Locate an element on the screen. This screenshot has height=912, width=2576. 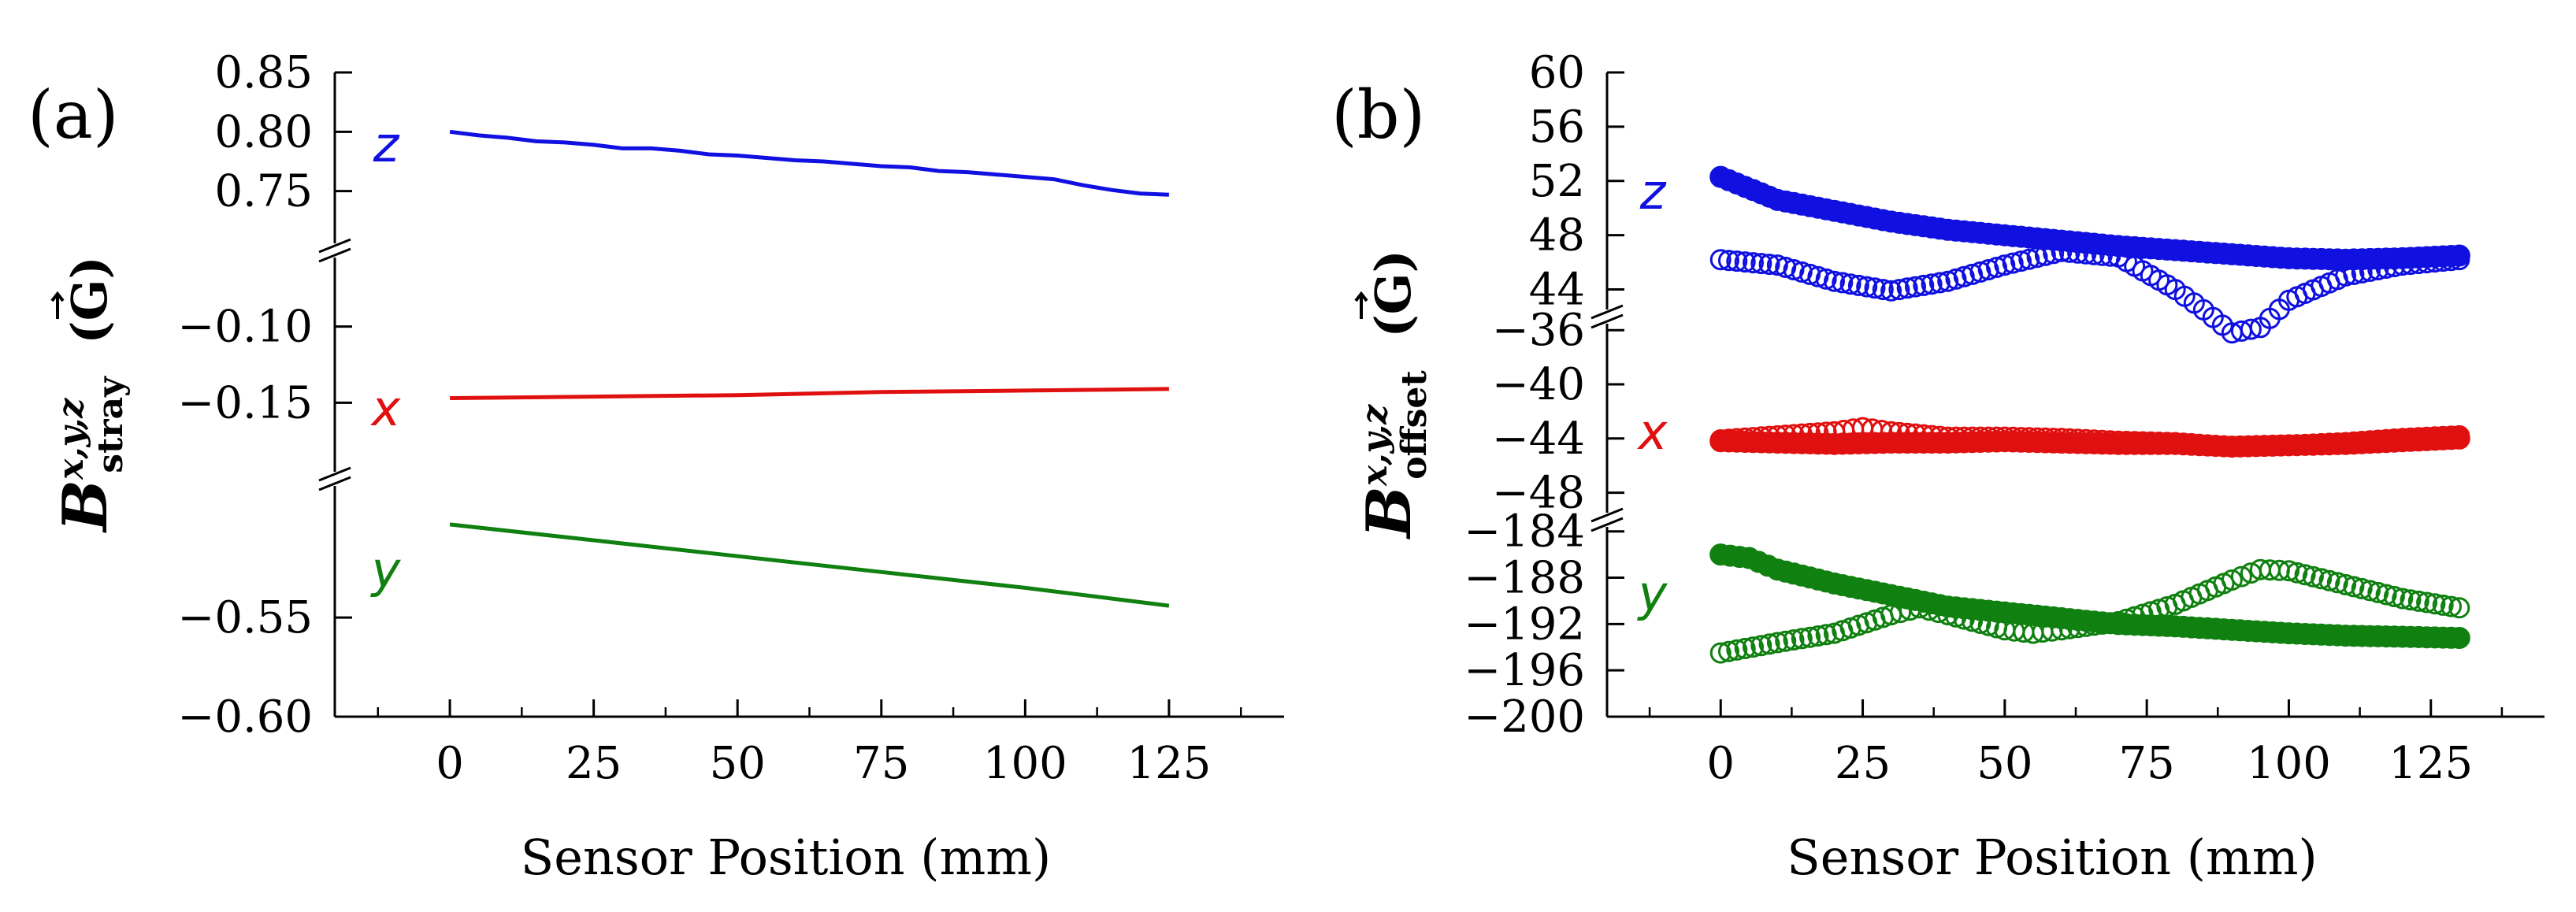
y-axis-subscript: offset is located at coordinates (1414, 425).